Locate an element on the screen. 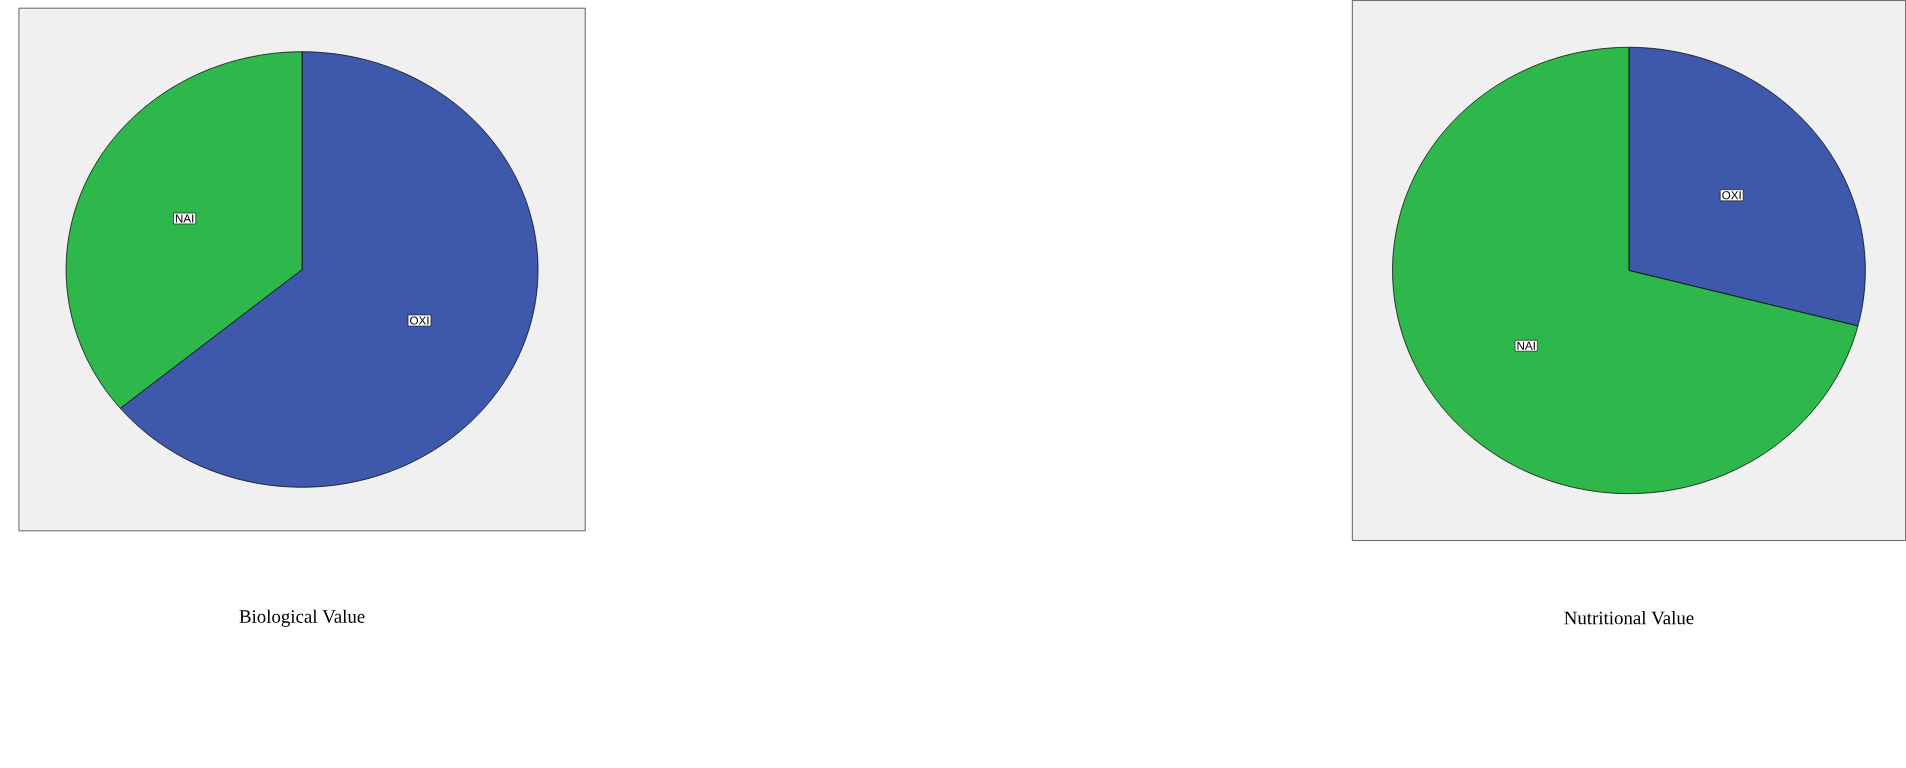 This screenshot has width=1906, height=768. text: Nutritional Value is located at coordinates (1629, 617).